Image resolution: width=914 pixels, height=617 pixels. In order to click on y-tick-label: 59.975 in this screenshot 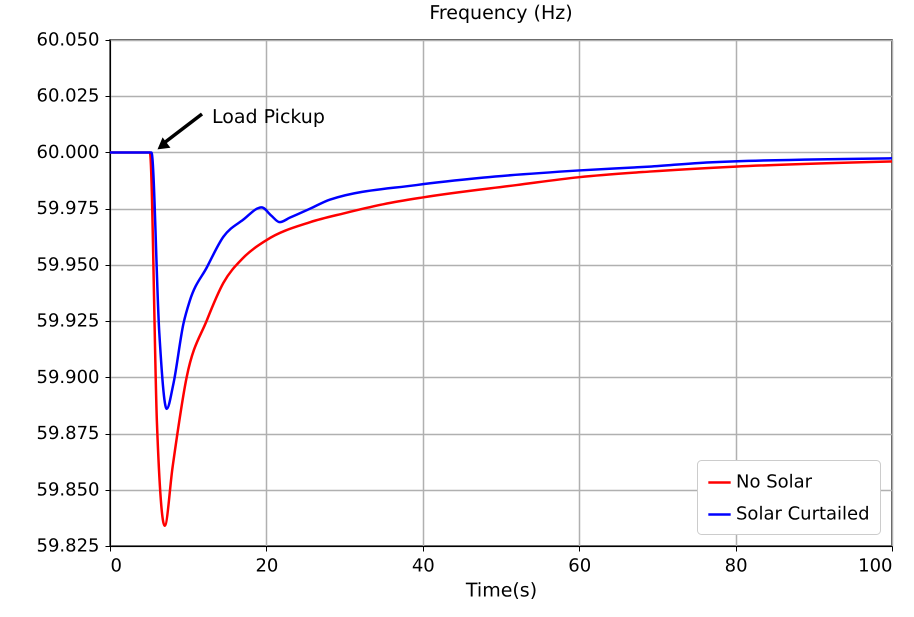, I will do `click(68, 209)`.